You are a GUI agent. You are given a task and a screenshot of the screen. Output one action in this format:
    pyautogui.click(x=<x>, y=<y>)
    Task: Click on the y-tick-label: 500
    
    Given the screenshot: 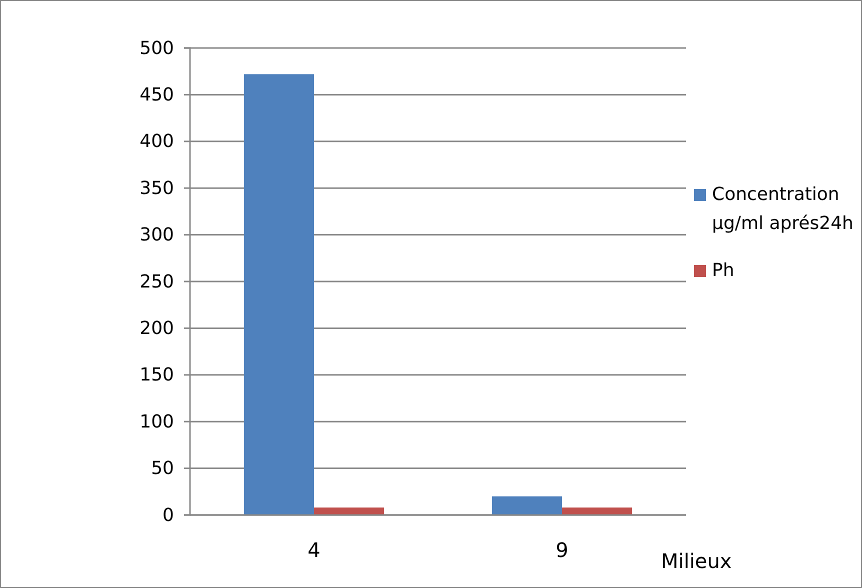 What is the action you would take?
    pyautogui.click(x=157, y=48)
    